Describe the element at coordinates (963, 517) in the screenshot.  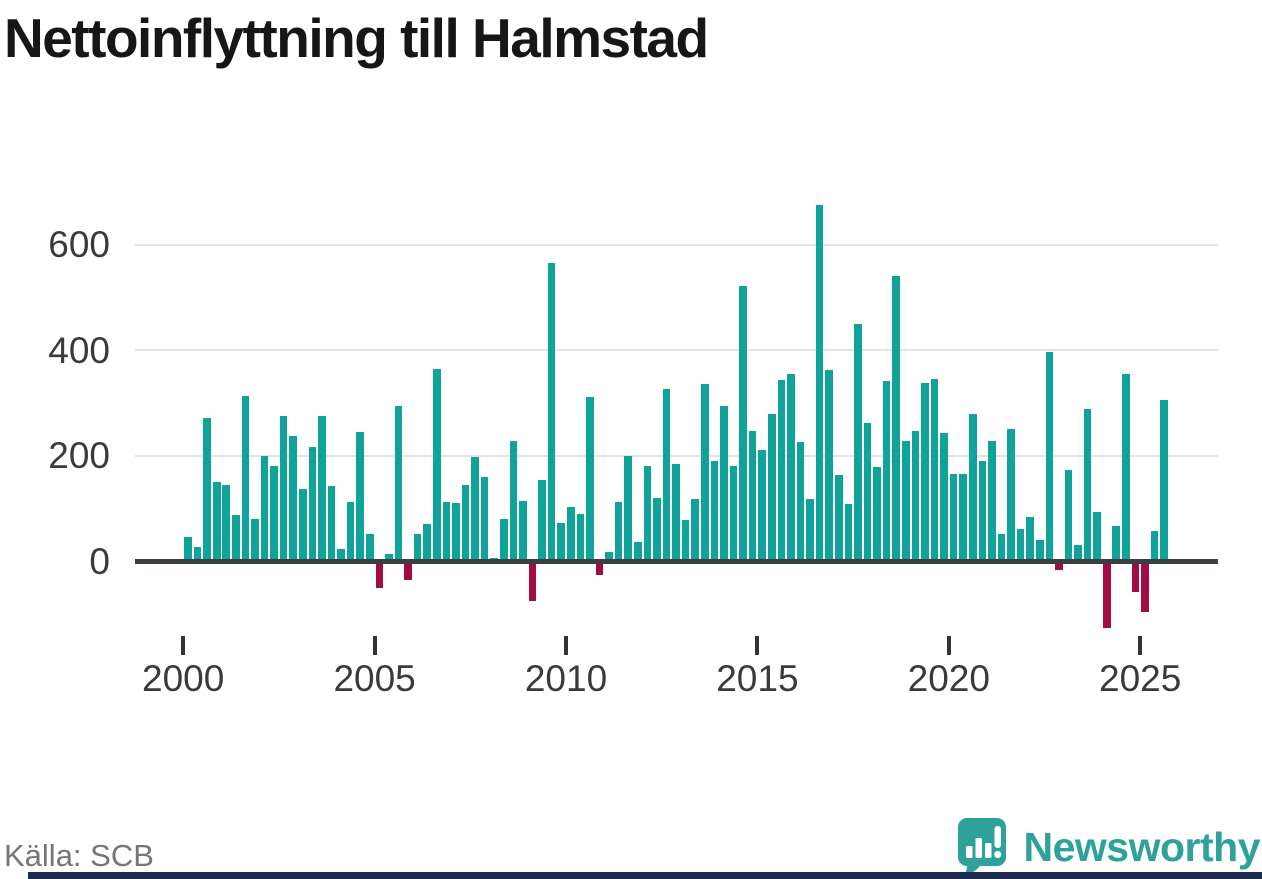
I see `bar-2020-q2` at that location.